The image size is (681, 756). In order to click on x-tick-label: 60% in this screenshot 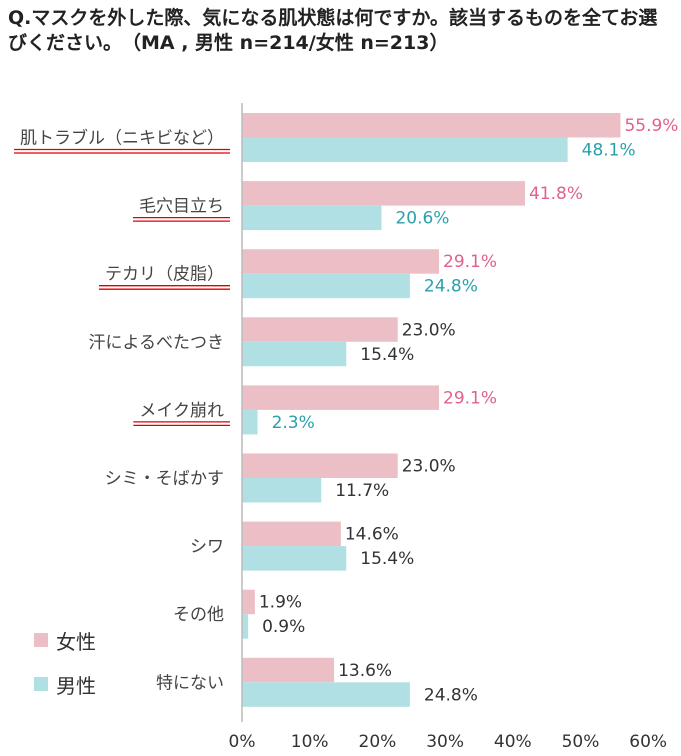, I will do `click(648, 742)`.